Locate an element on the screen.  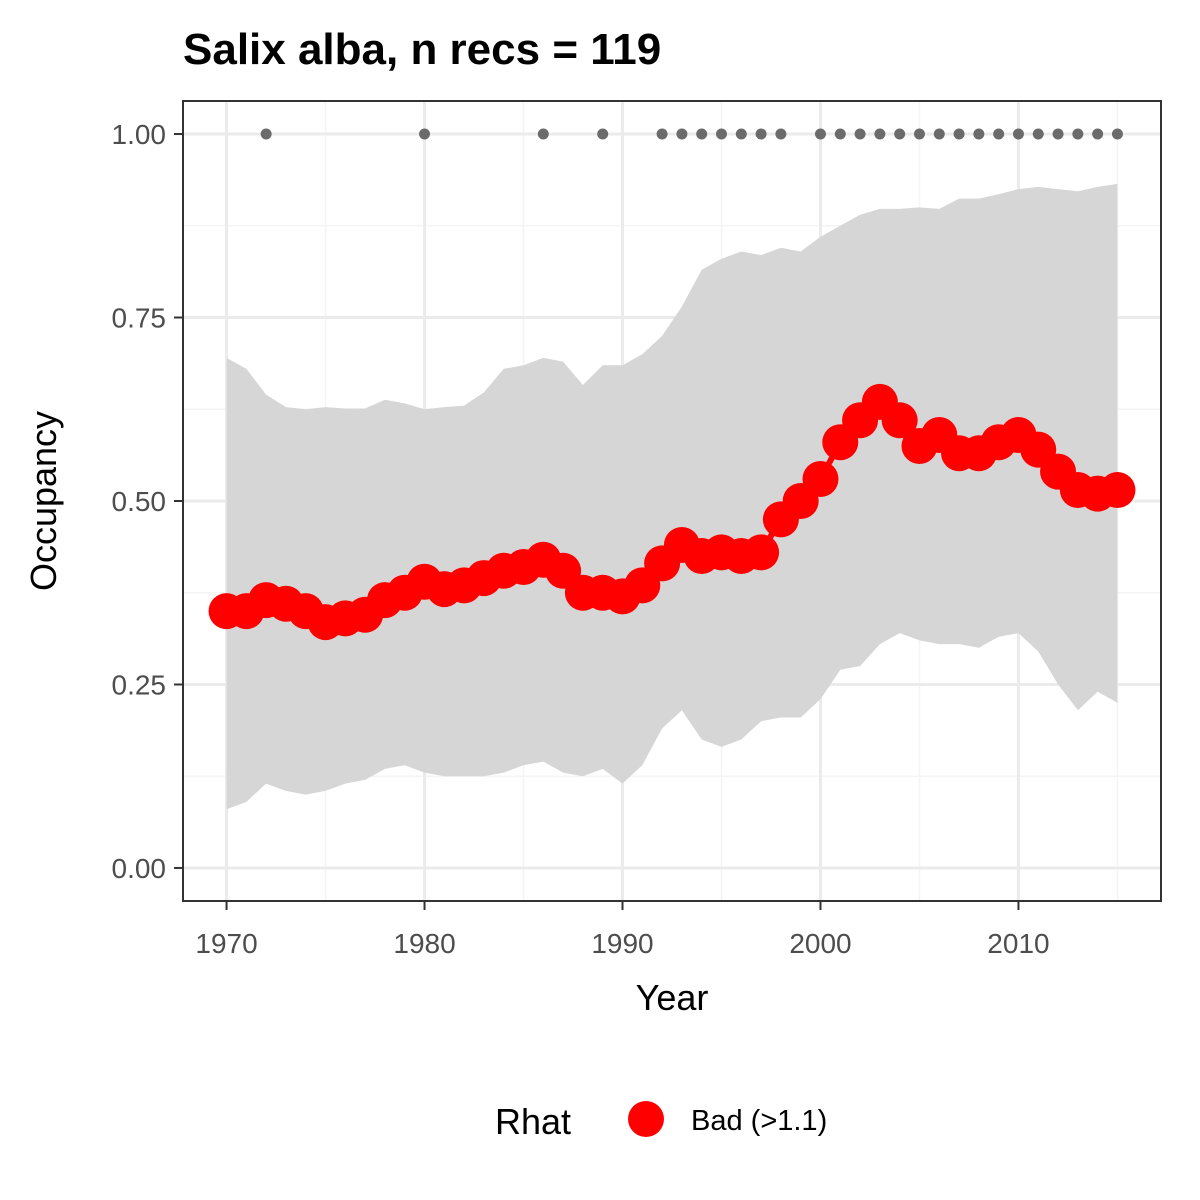
x-tick-label: 1990 is located at coordinates (622, 943).